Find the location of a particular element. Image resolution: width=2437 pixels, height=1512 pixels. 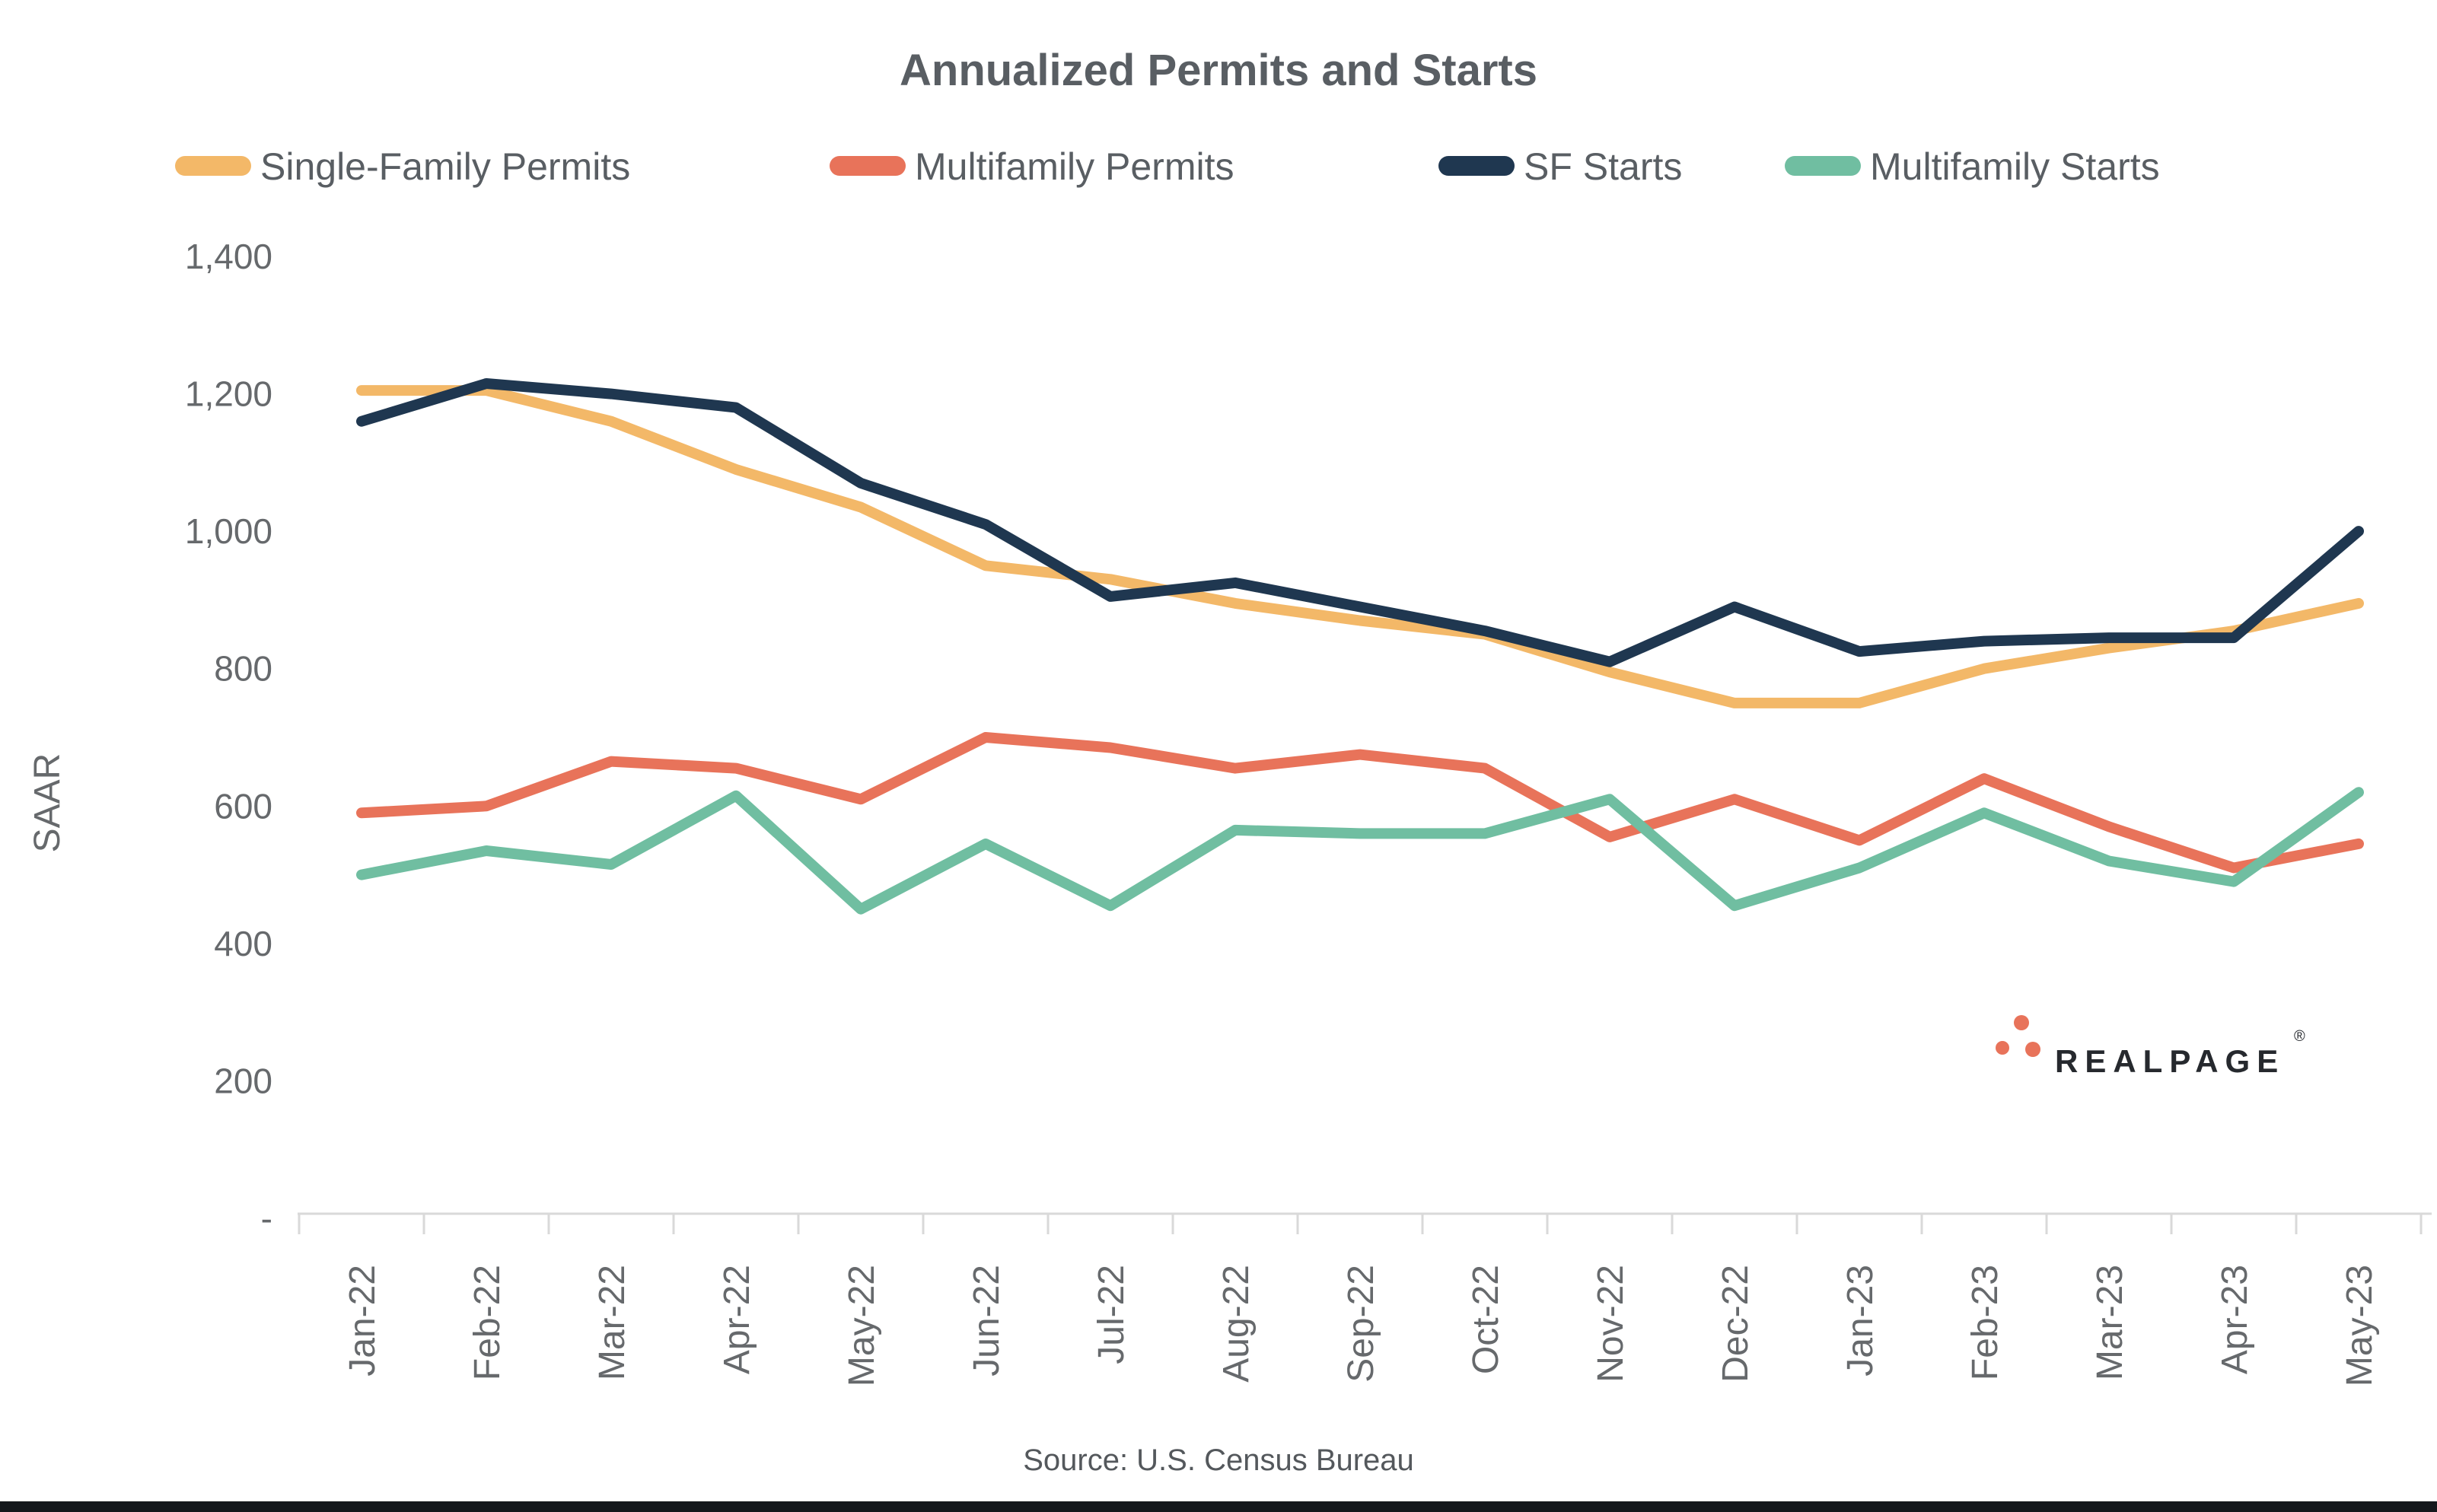

y-axis: 1,400 1,200 1,000 800 600 400 200 - is located at coordinates (228, 737).